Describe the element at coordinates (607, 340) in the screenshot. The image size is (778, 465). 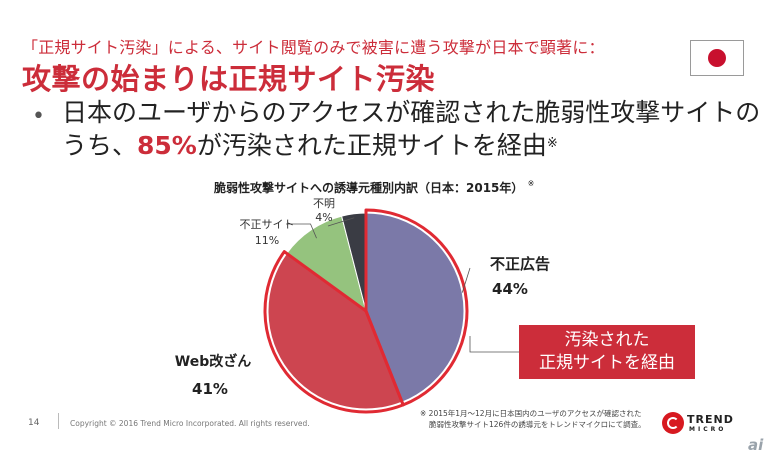
I see `callout-line1: 汚染された` at that location.